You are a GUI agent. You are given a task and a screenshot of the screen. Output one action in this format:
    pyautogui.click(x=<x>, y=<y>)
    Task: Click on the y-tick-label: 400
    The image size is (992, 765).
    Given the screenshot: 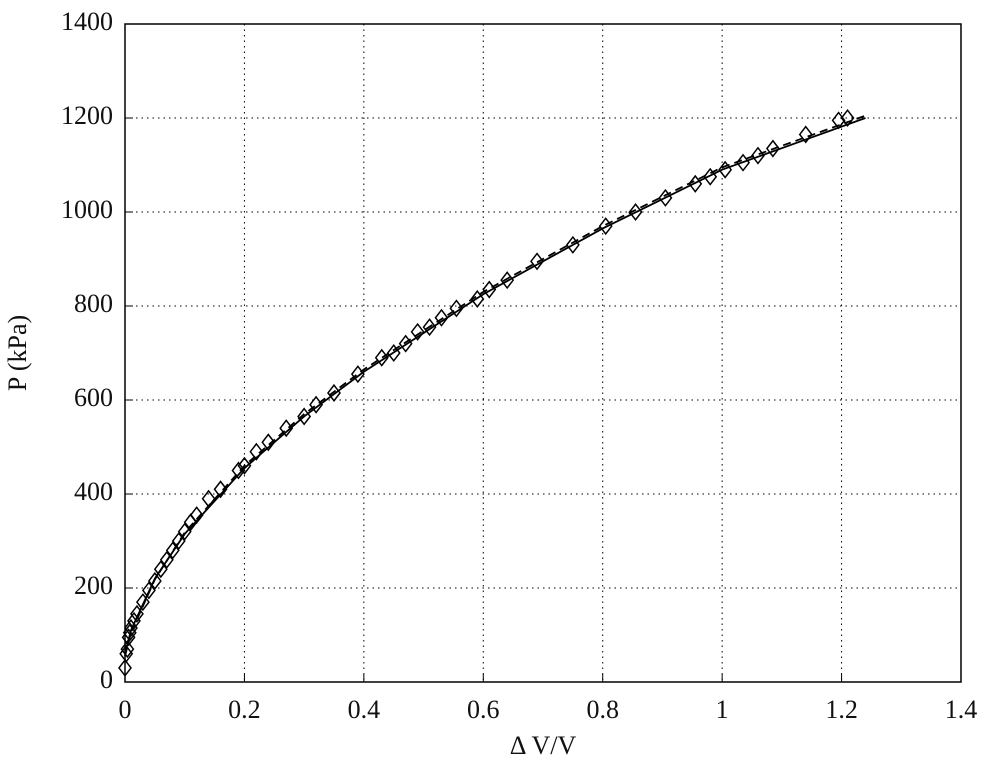 What is the action you would take?
    pyautogui.click(x=93, y=491)
    